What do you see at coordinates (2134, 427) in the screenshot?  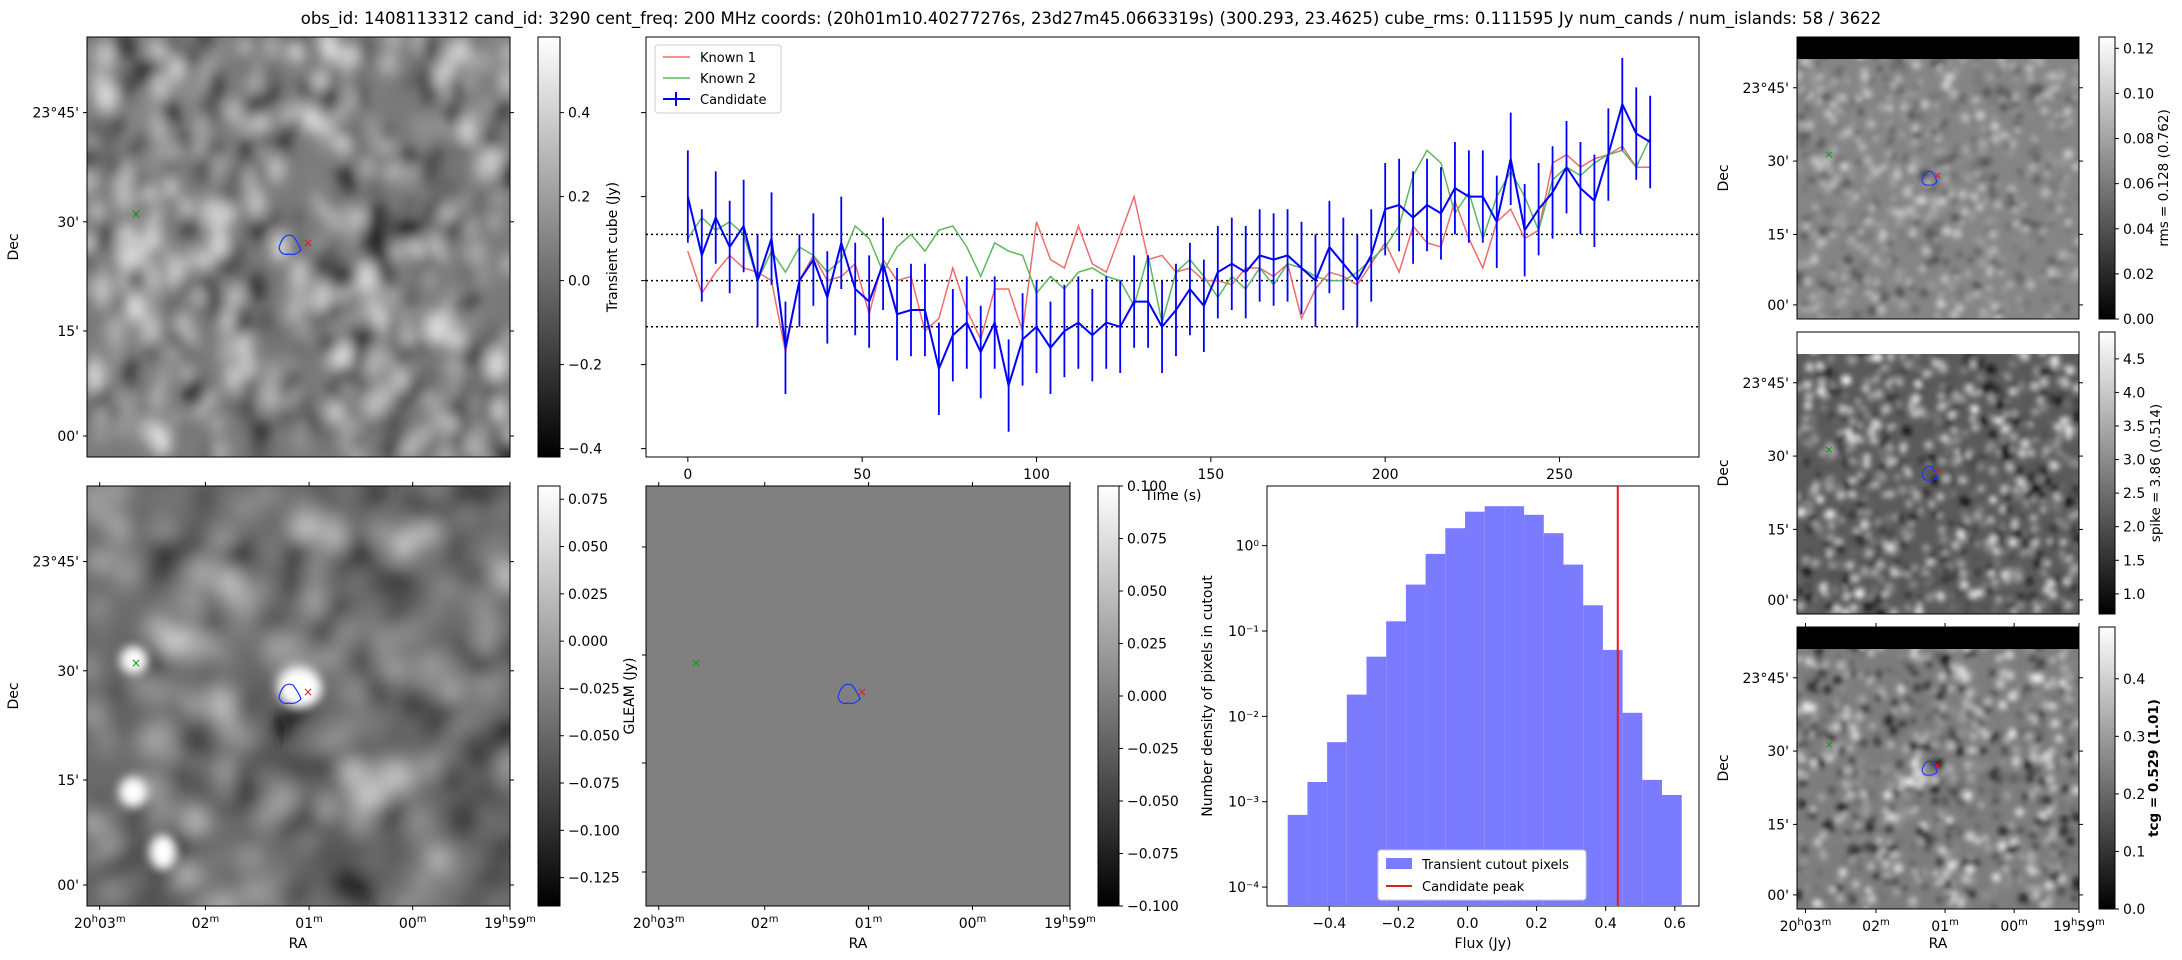 I see `colorbar-tick-label: 3.5` at bounding box center [2134, 427].